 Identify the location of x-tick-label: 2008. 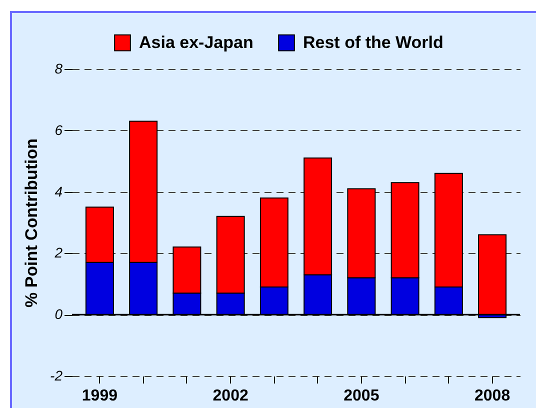
(492, 396).